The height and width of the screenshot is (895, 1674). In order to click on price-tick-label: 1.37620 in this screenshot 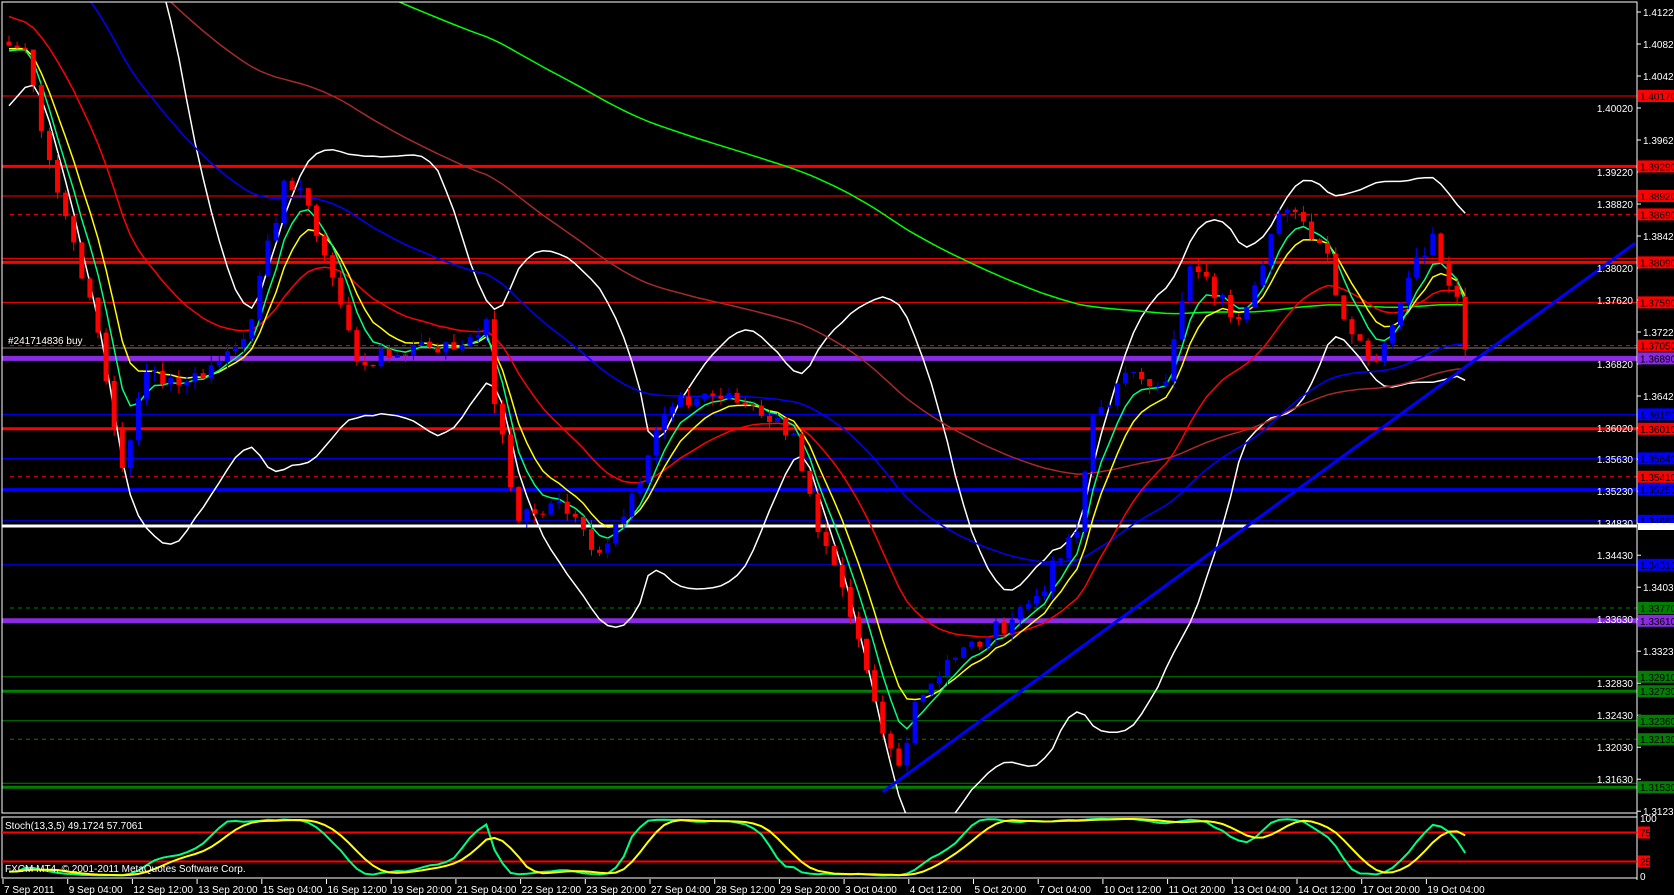, I will do `click(1615, 301)`.